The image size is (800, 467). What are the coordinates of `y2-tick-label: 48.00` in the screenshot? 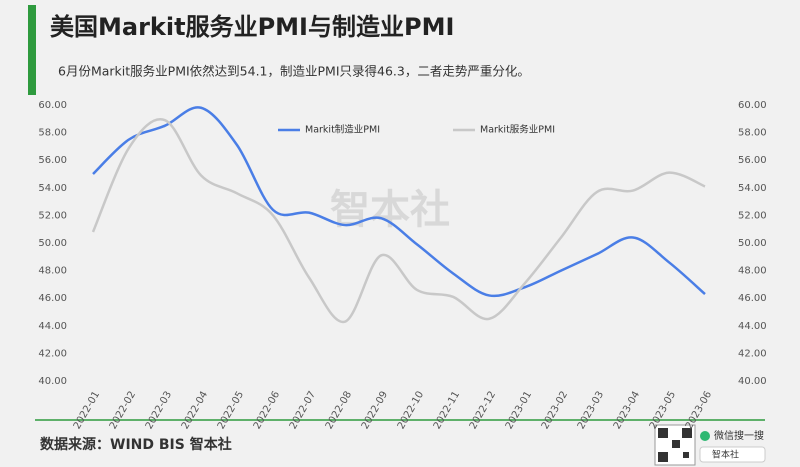 It's located at (752, 271).